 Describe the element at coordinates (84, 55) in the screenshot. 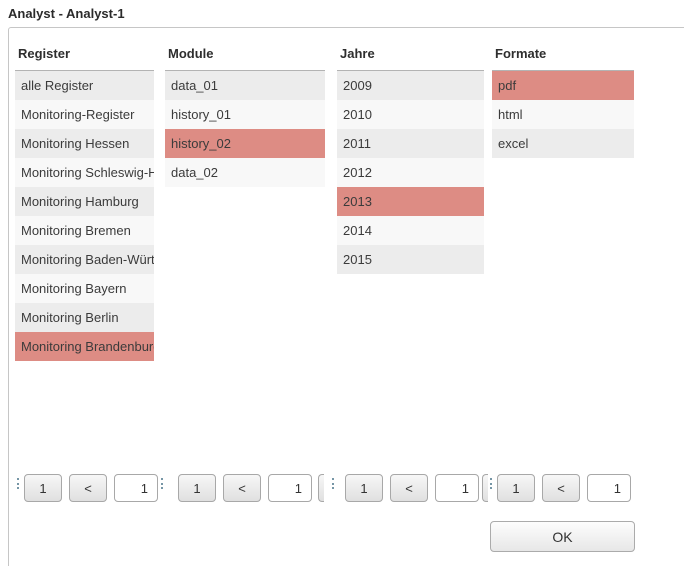

I see `column-header-register: Register` at that location.